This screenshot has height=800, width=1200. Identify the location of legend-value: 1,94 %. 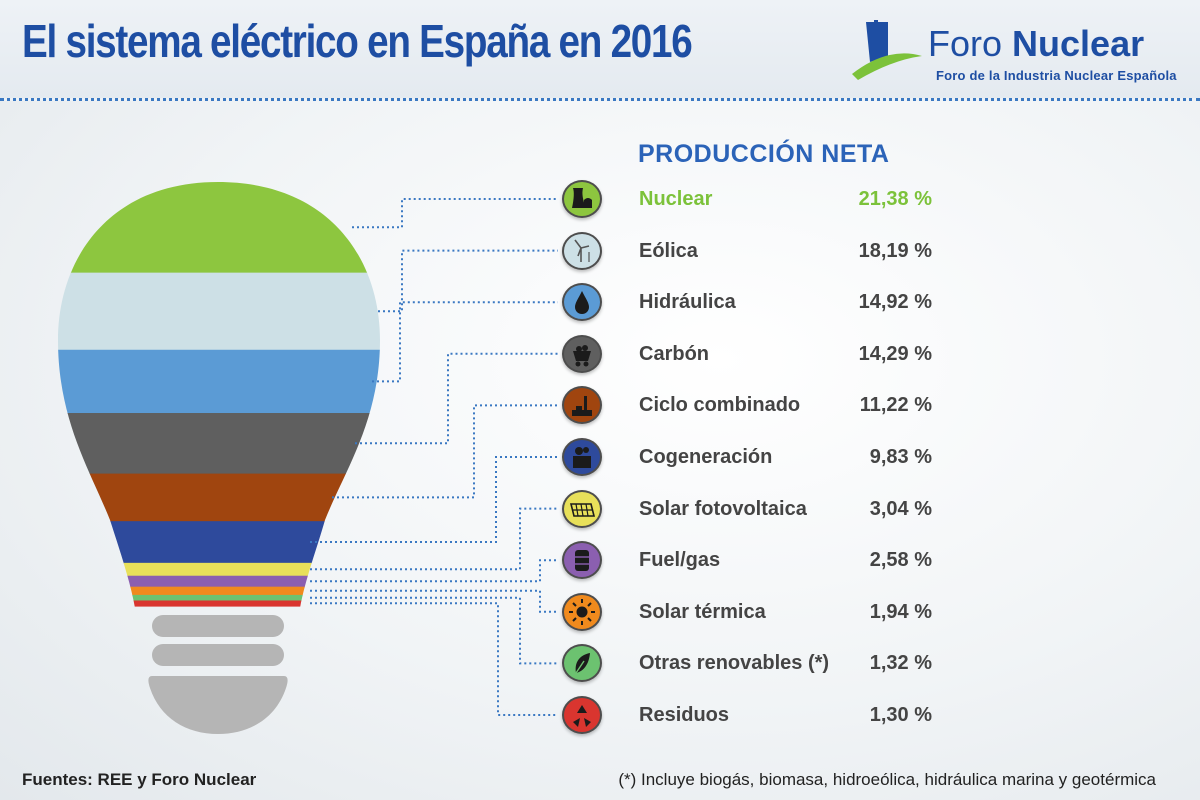
(900, 611).